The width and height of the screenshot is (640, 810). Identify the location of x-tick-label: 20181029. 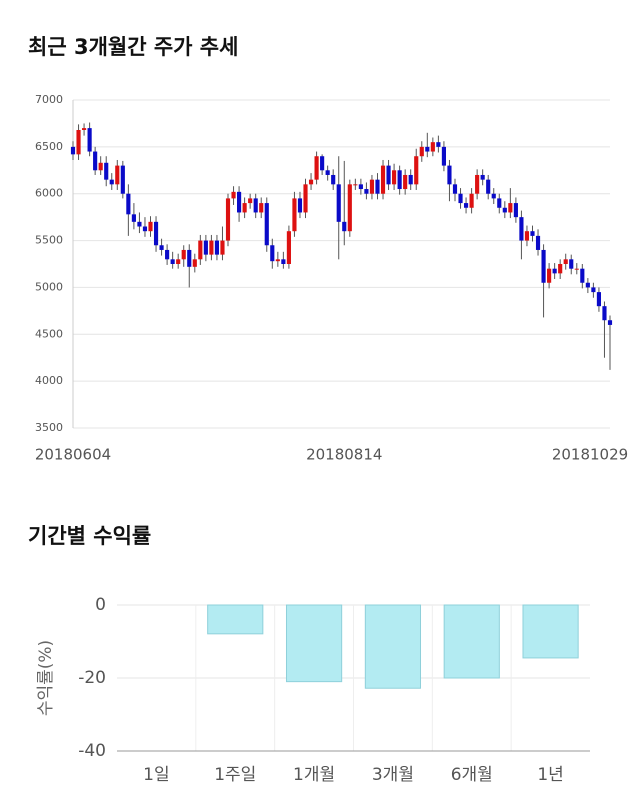
(590, 455).